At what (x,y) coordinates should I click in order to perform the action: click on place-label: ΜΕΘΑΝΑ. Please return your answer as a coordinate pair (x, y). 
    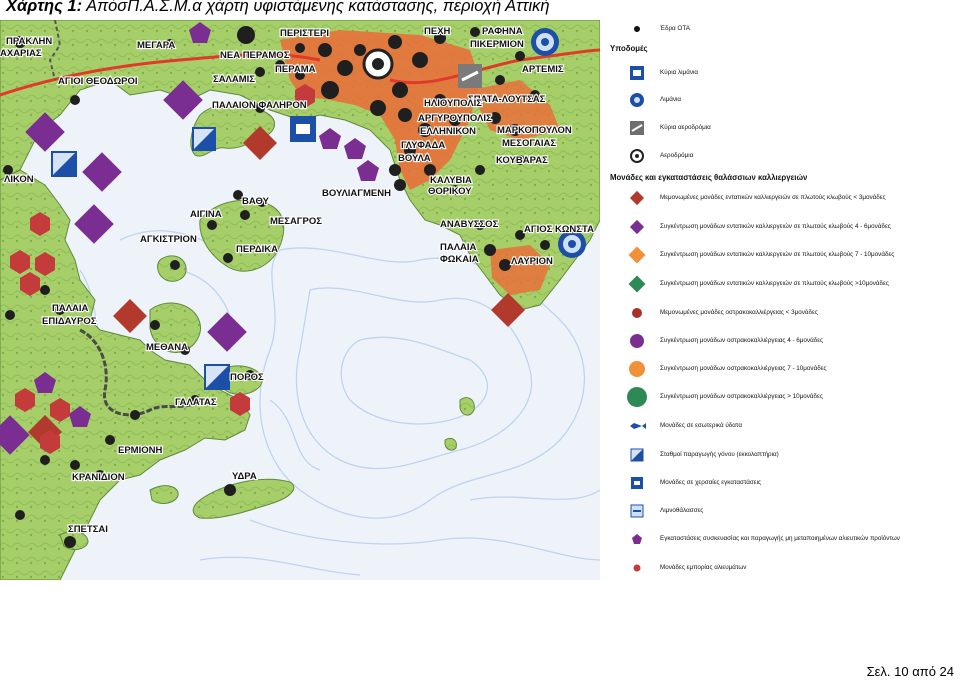
    Looking at the image, I should click on (167, 347).